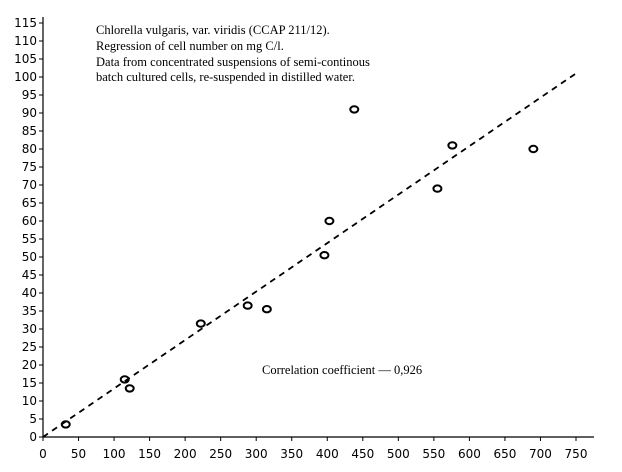 The image size is (622, 472). Describe the element at coordinates (33, 437) in the screenshot. I see `y-tick-label: 0` at that location.